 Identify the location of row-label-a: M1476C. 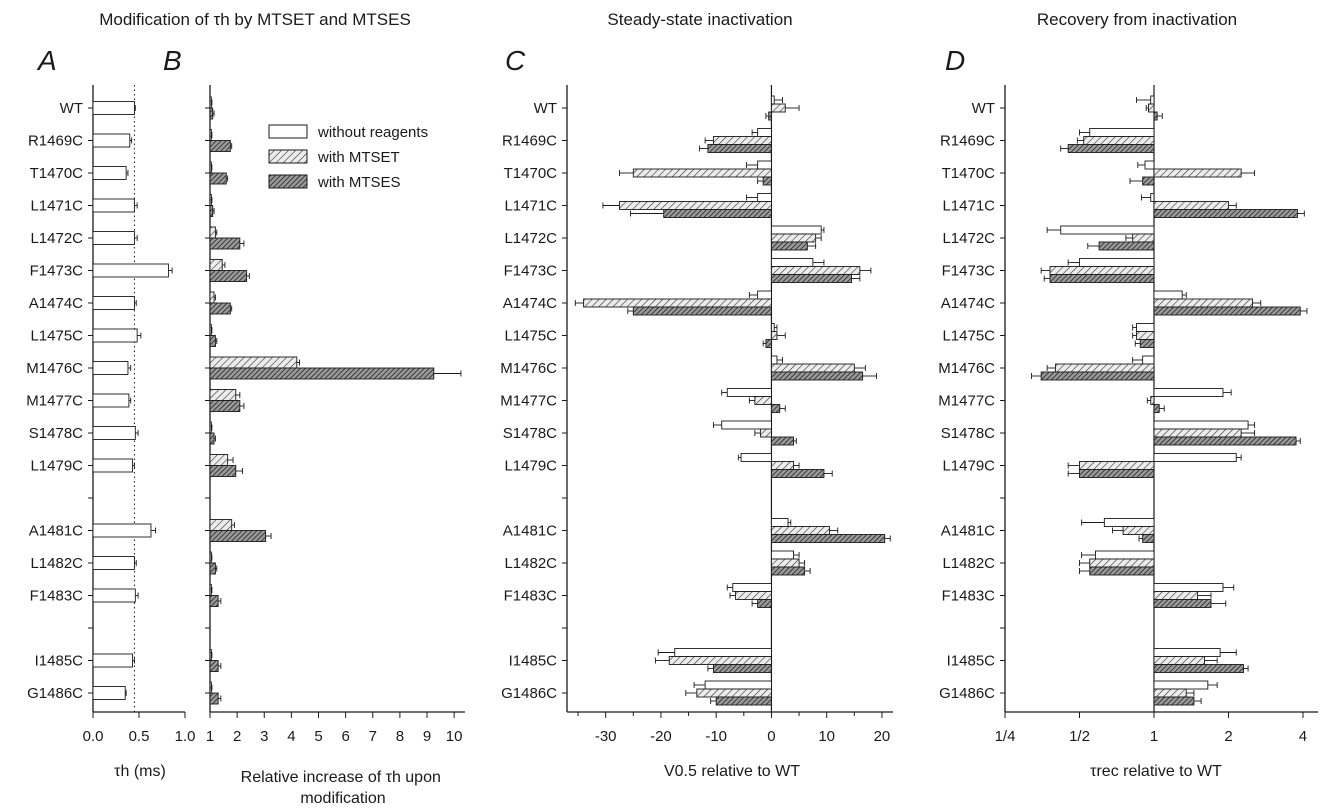
(54, 368).